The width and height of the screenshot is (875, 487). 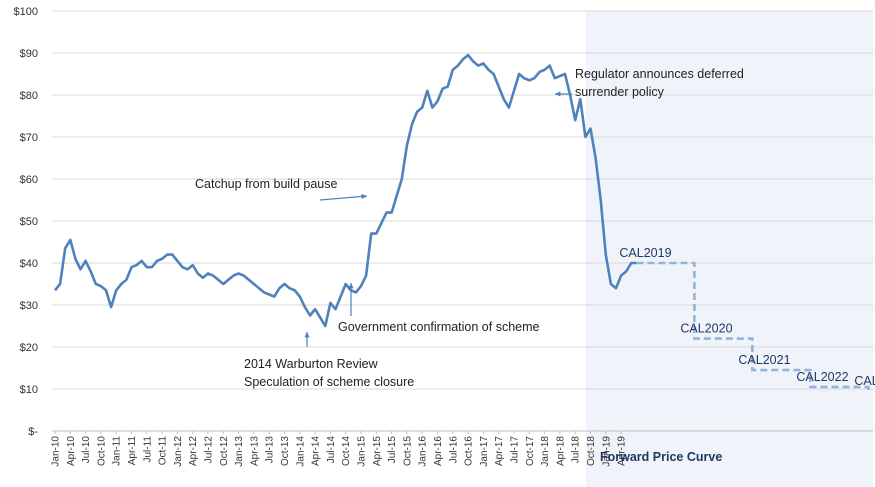 What do you see at coordinates (622, 451) in the screenshot?
I see `x-tick-label: Apr-19` at bounding box center [622, 451].